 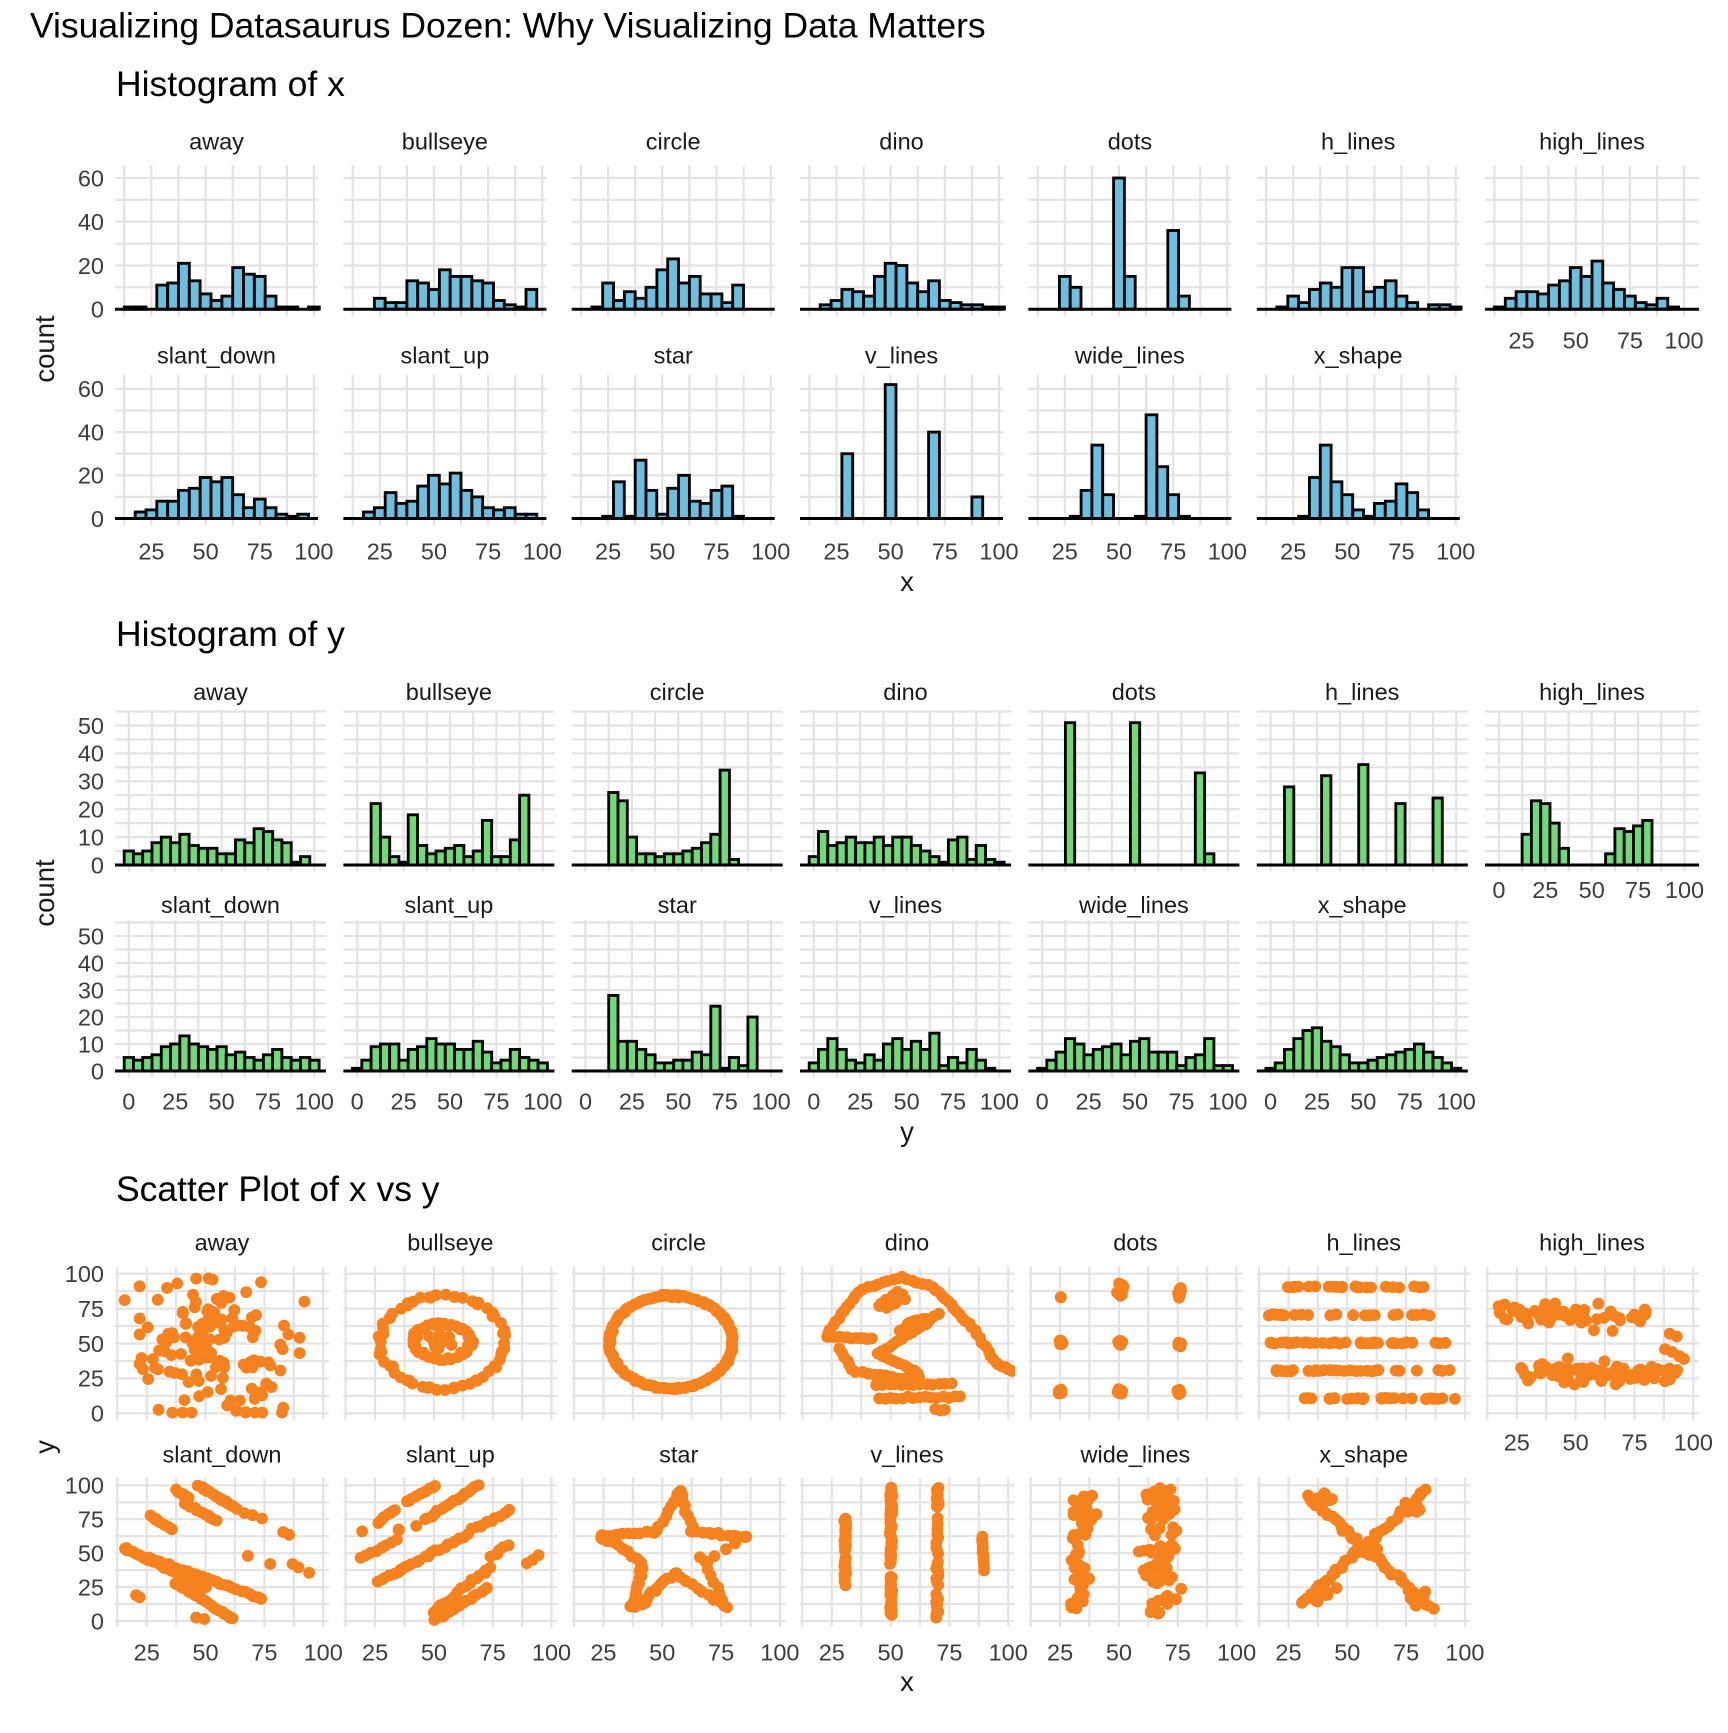 What do you see at coordinates (230, 634) in the screenshot?
I see `svg-text: Histogram of y` at bounding box center [230, 634].